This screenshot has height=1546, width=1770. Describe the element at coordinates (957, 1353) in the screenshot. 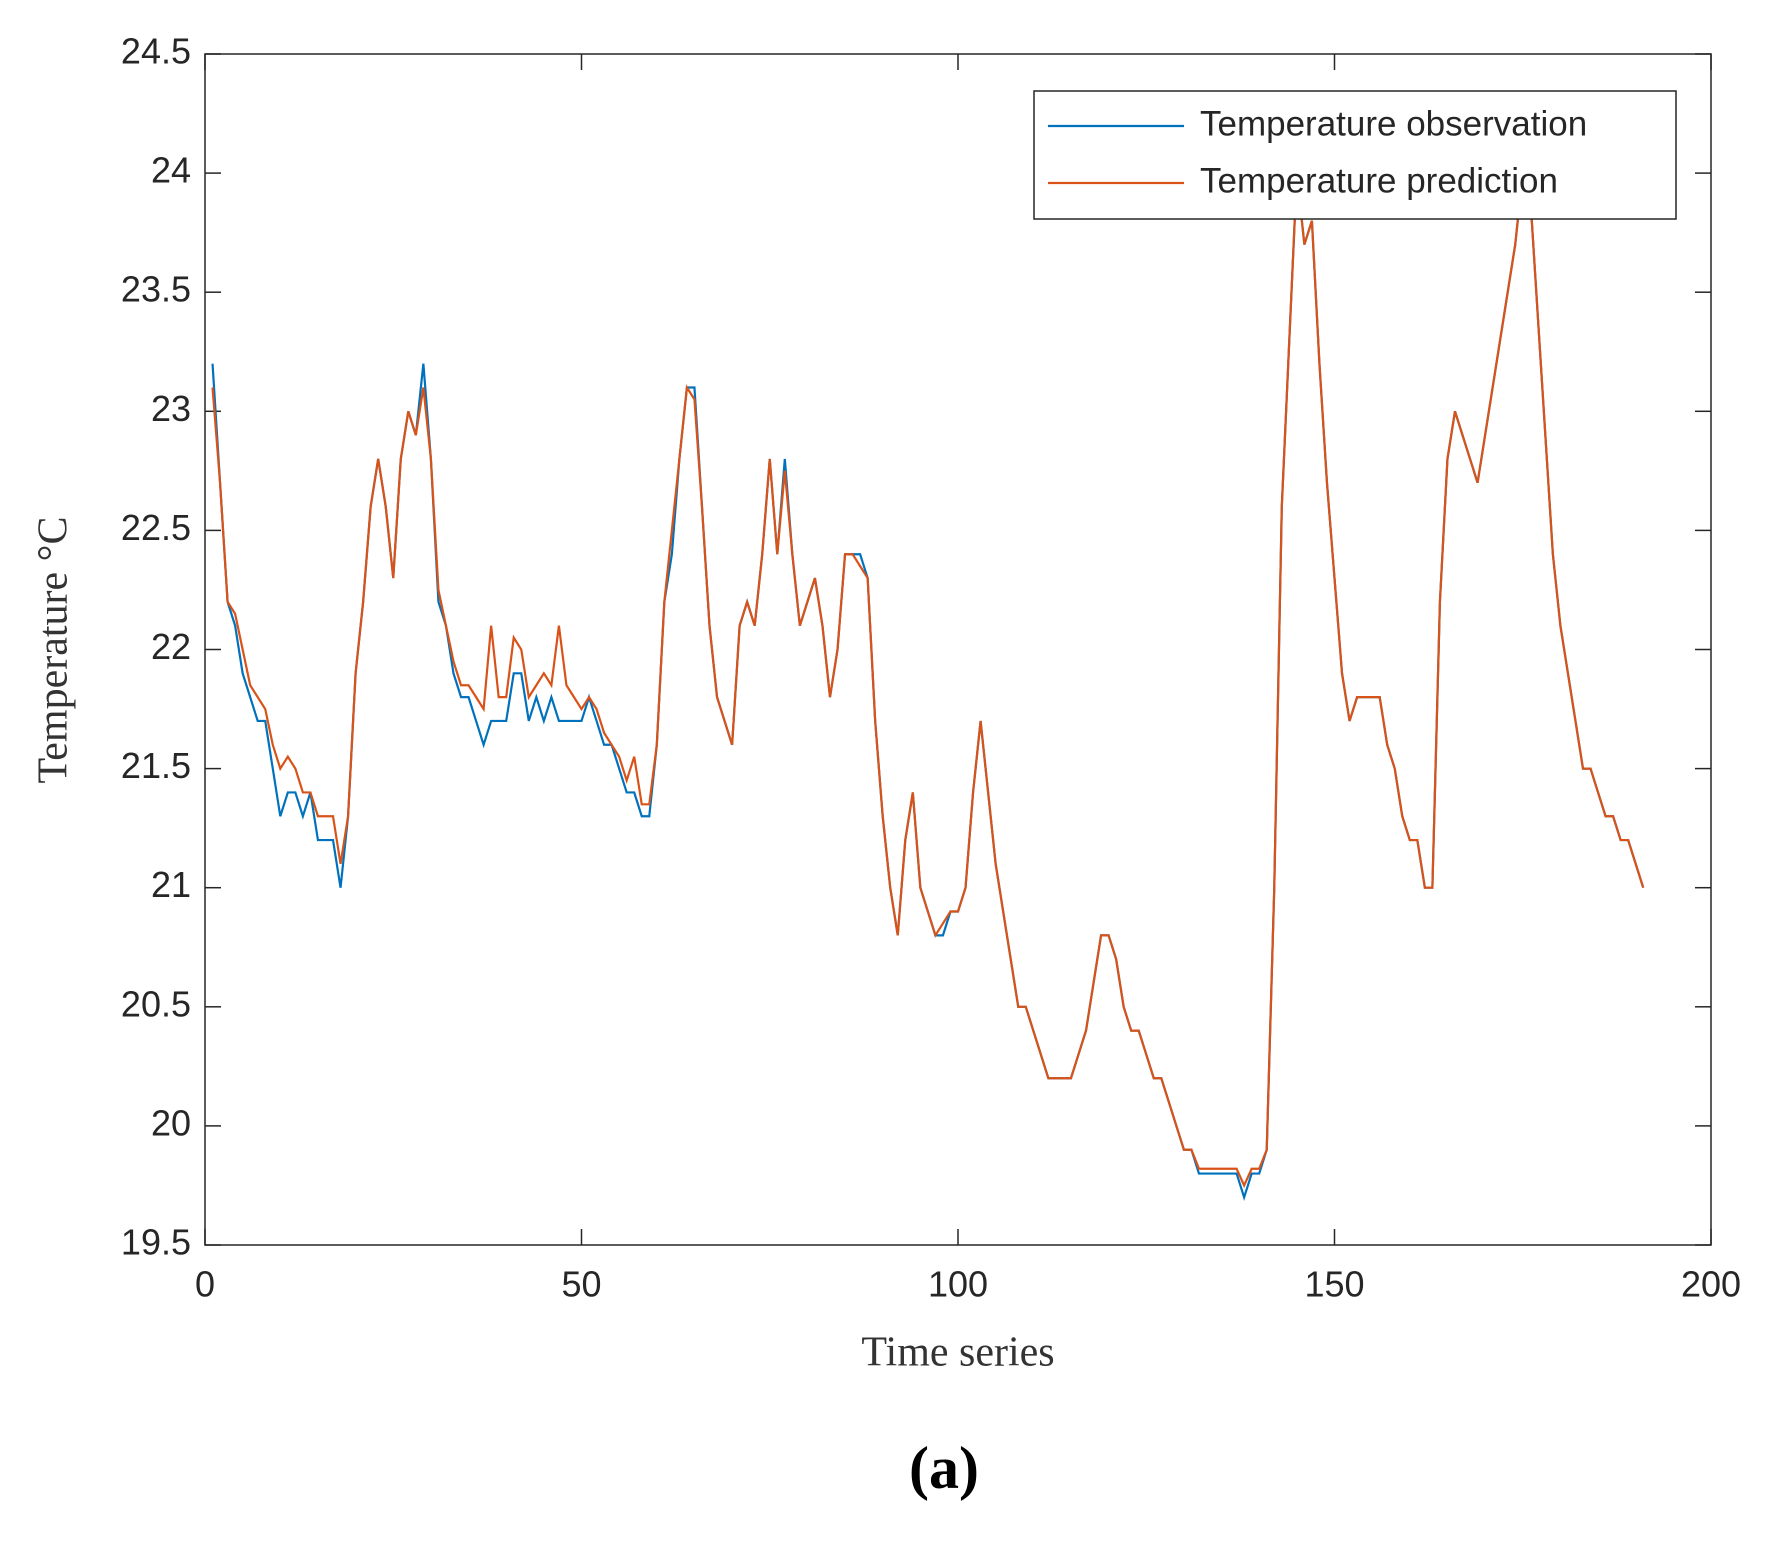

I see `x-axis-label: Time series` at that location.